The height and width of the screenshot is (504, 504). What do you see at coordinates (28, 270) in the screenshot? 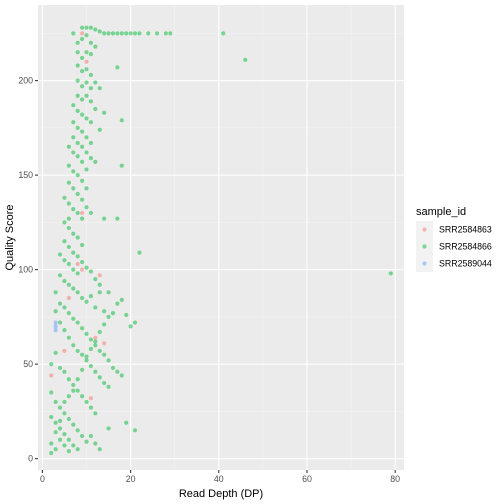
I see `y-axis-ticks: 0 50 100 150 200` at bounding box center [28, 270].